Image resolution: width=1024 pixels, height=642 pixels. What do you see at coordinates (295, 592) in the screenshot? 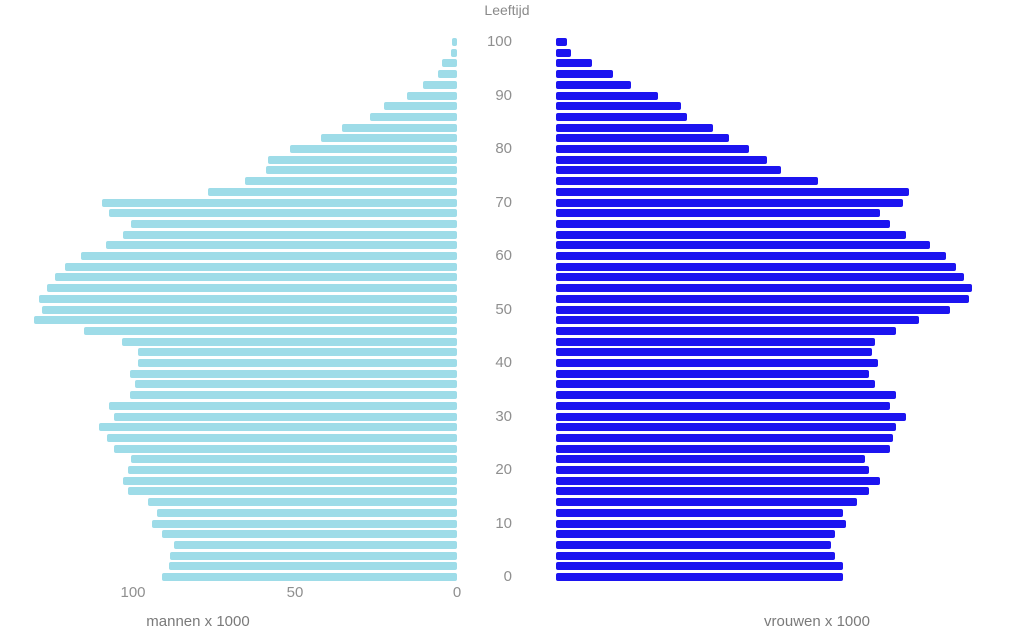
I see `mannen-tick-50: 50` at bounding box center [295, 592].